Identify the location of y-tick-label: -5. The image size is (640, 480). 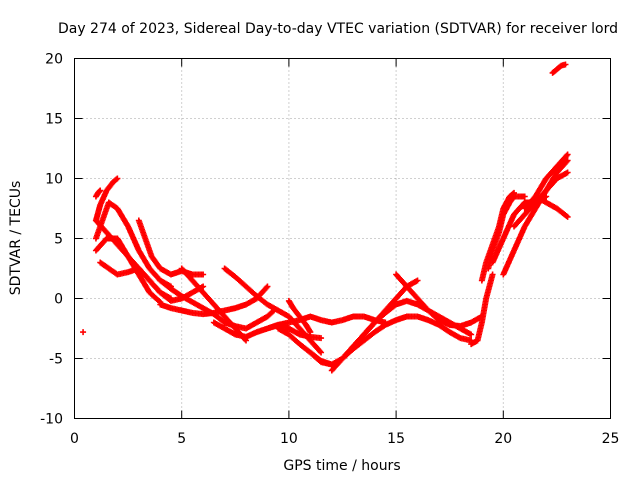
(56, 360).